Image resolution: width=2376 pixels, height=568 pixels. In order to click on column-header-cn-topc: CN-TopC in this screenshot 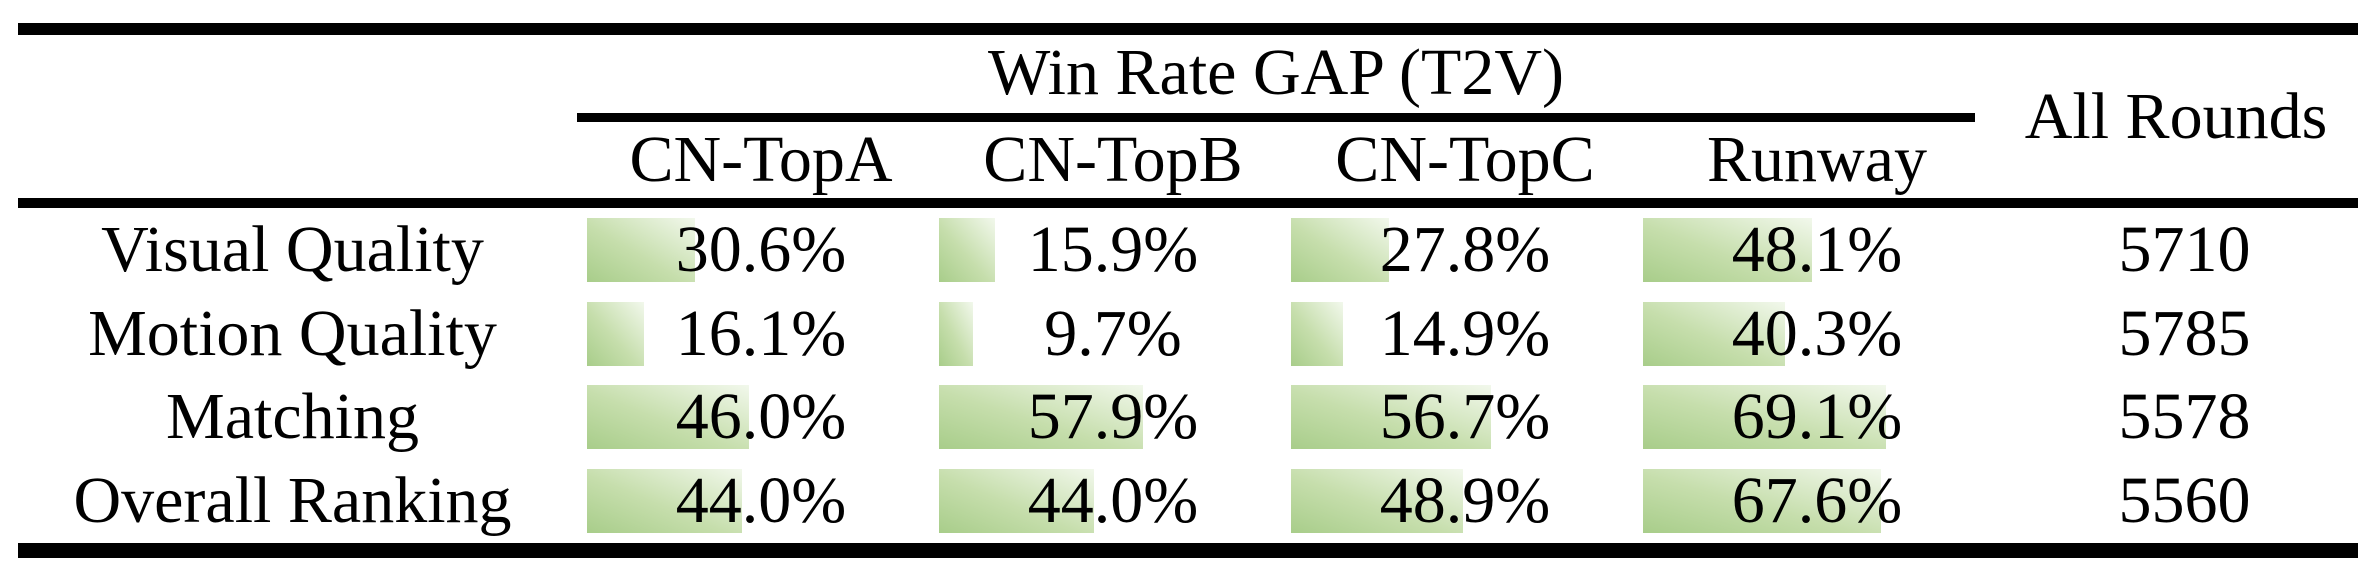, I will do `click(1465, 159)`.